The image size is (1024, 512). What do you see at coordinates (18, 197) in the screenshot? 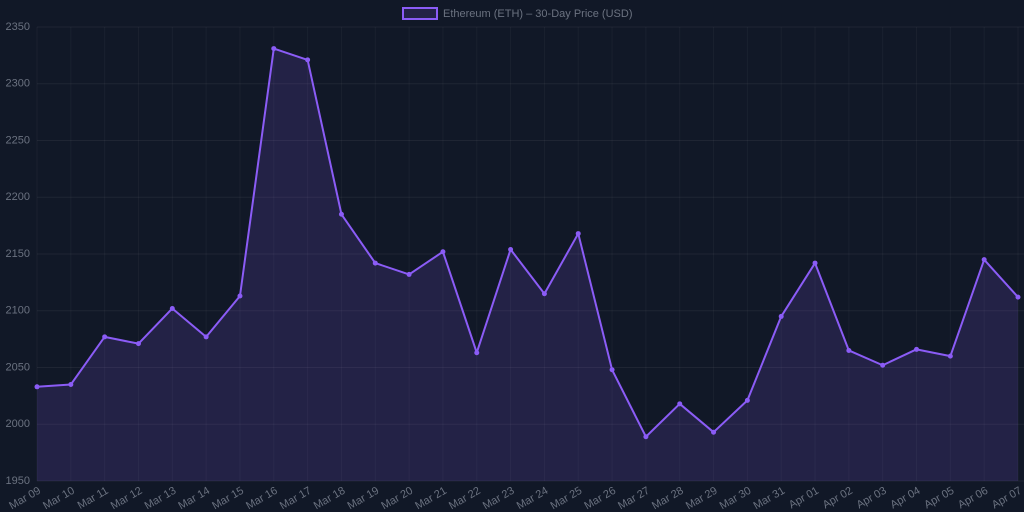
I see `y-tick-label: 2200` at bounding box center [18, 197].